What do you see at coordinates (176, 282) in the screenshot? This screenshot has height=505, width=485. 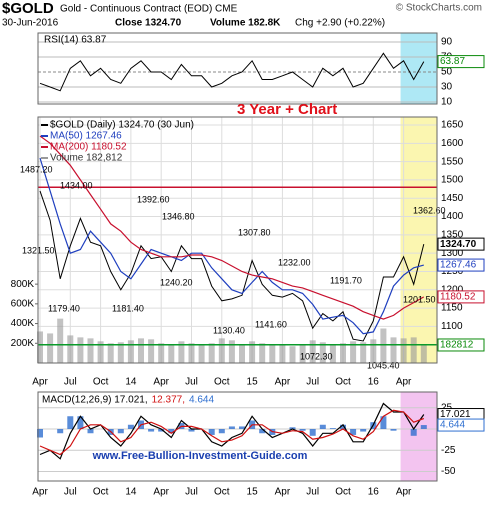 I see `price-label: 1240.20` at bounding box center [176, 282].